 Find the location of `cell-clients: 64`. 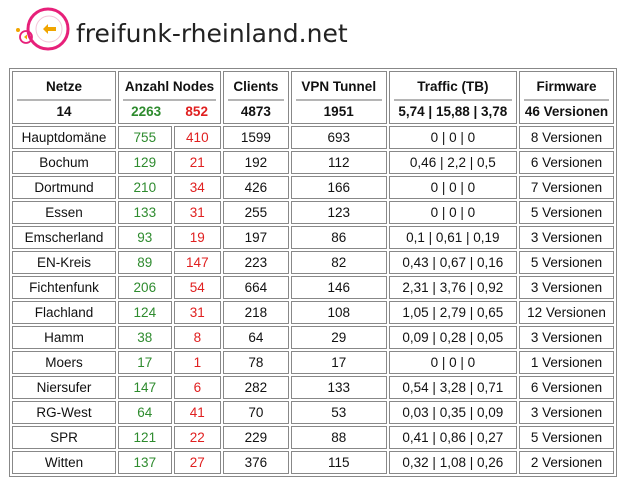

cell-clients: 64 is located at coordinates (256, 337).